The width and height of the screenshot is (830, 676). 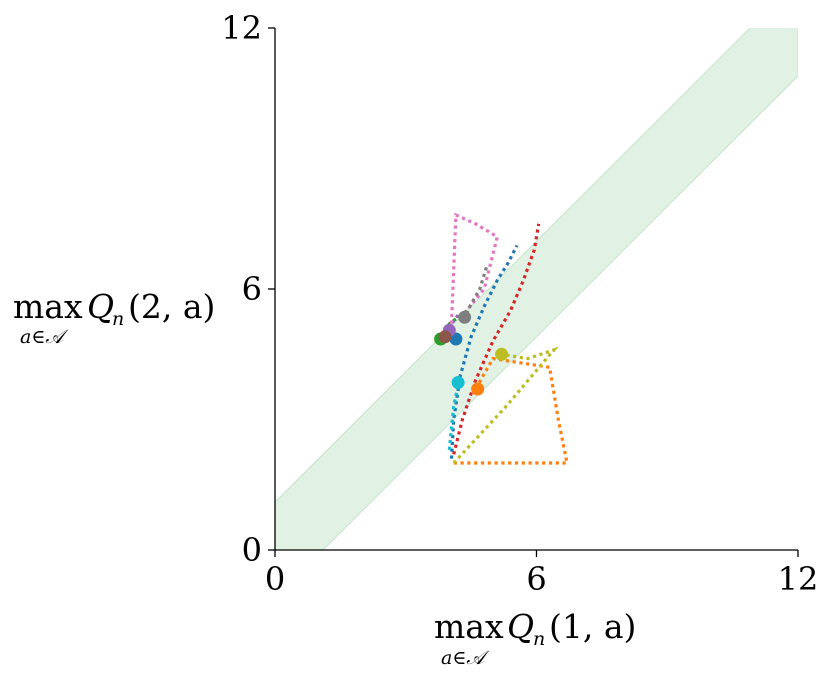 I want to click on y-tick-label-3: 12, so click(x=241, y=28).